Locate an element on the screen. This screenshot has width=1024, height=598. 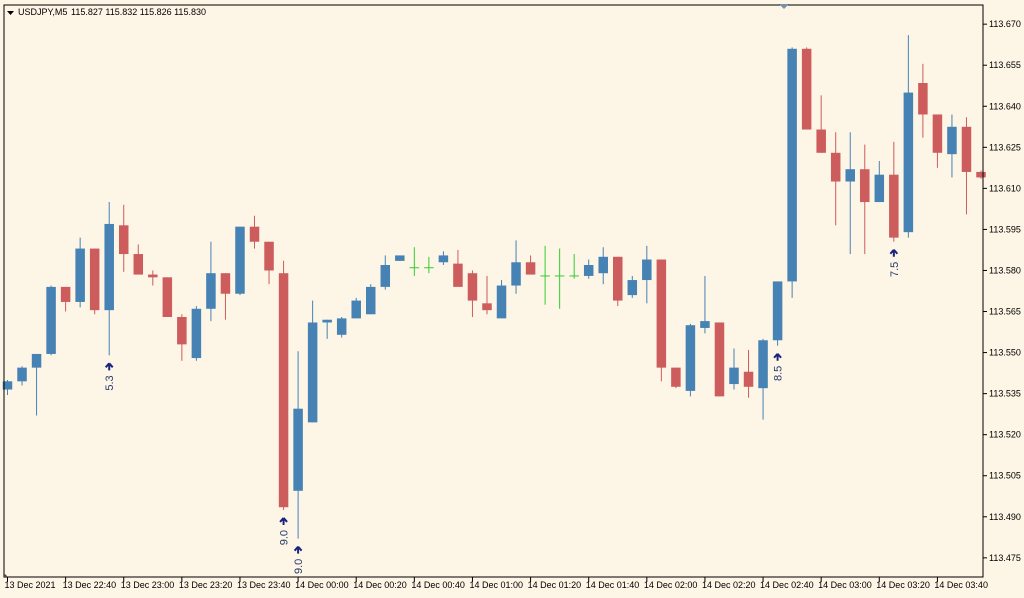
shift-marker-icon is located at coordinates (784, 6).